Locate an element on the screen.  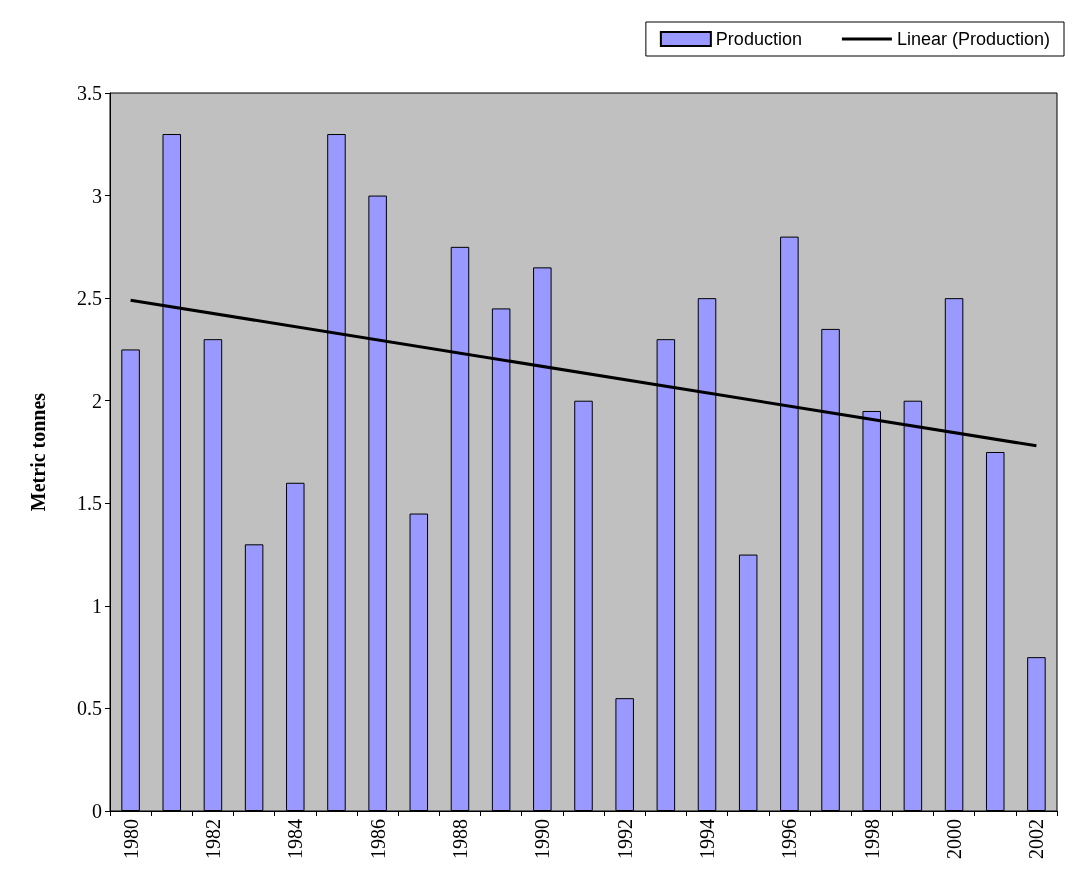
y-tick-label: 3 is located at coordinates (97, 195).